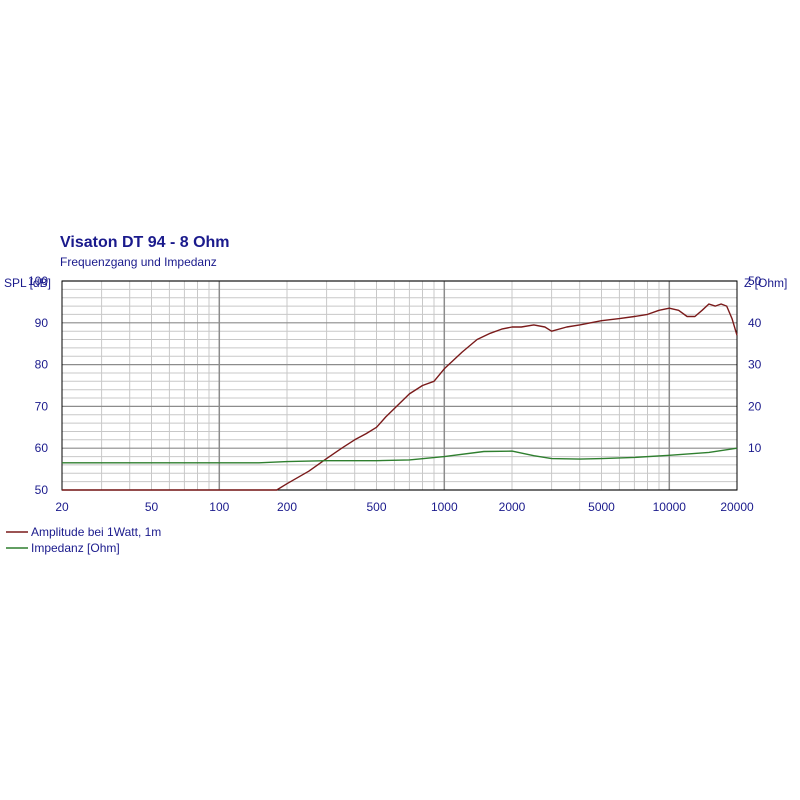 The image size is (800, 800). Describe the element at coordinates (42, 323) in the screenshot. I see `y-tick-label-left: 90` at that location.